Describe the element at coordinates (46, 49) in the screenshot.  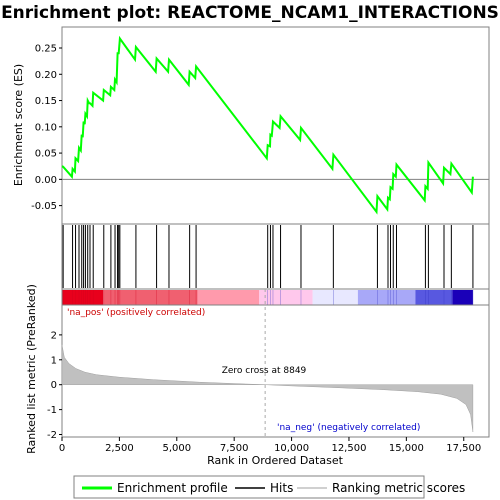
I see `es-ytick-label: 0.25` at that location.